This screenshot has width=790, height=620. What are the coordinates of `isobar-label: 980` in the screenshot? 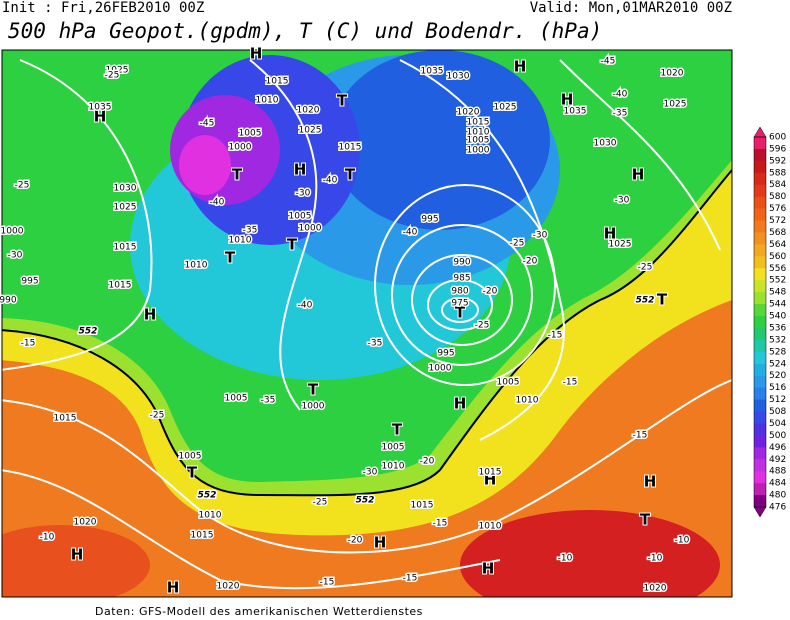 It's located at (459, 292).